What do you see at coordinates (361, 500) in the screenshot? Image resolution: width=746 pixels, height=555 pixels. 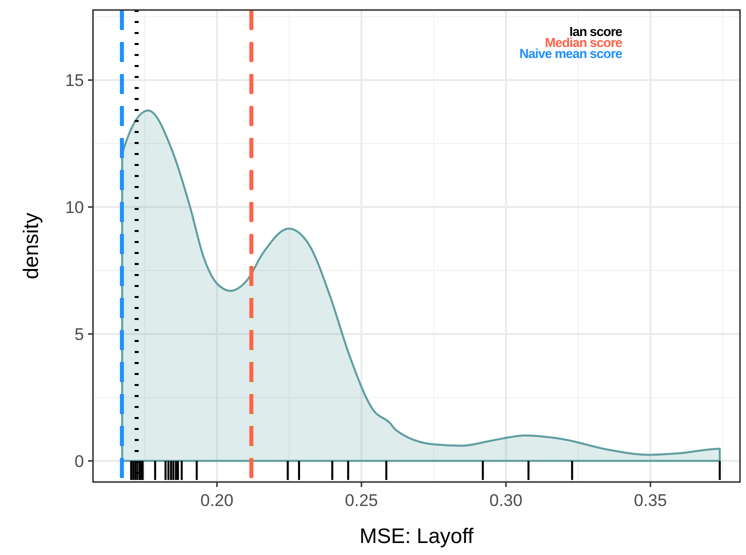 I see `x-tick-label: 0.25` at bounding box center [361, 500].